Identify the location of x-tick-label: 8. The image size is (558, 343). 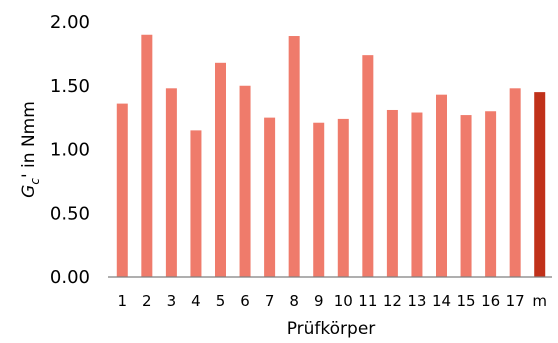
(294, 301).